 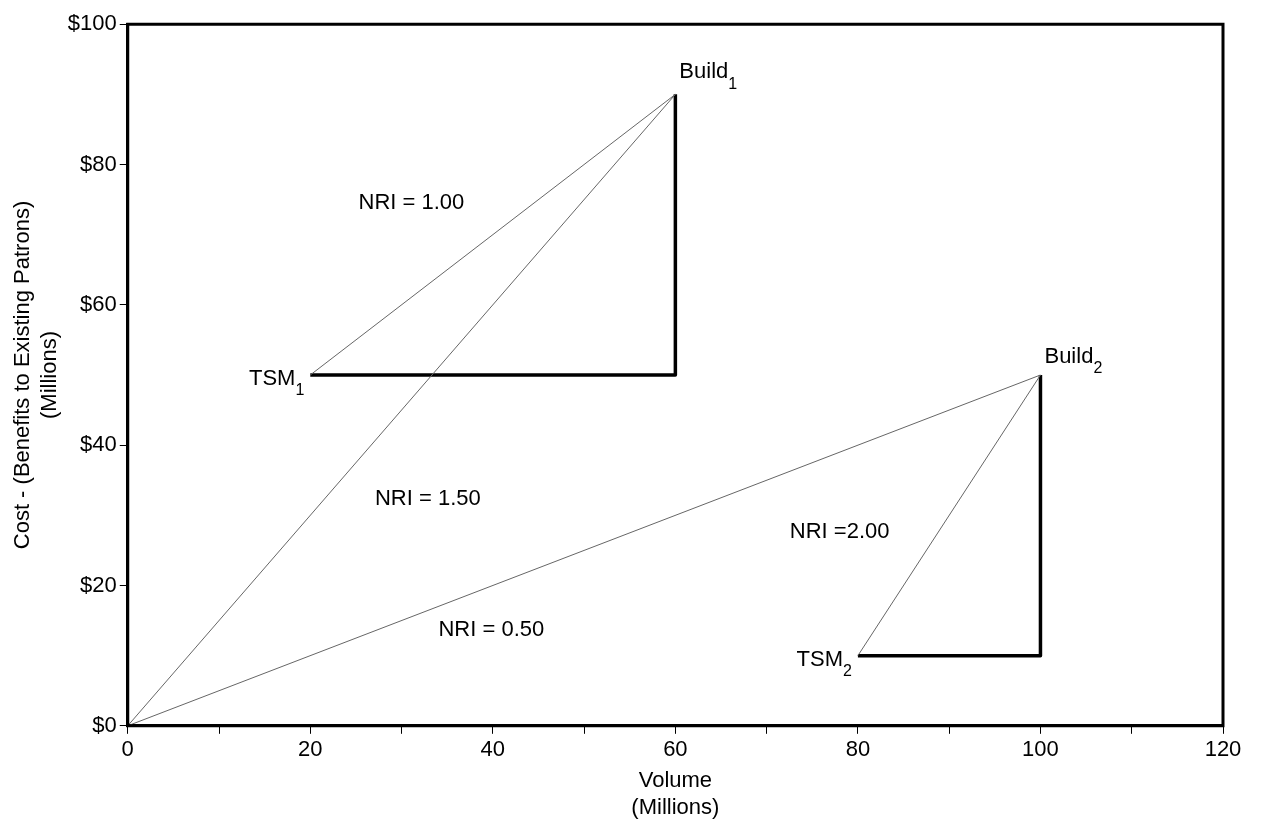 What do you see at coordinates (1040, 749) in the screenshot?
I see `x-tick-label: 100` at bounding box center [1040, 749].